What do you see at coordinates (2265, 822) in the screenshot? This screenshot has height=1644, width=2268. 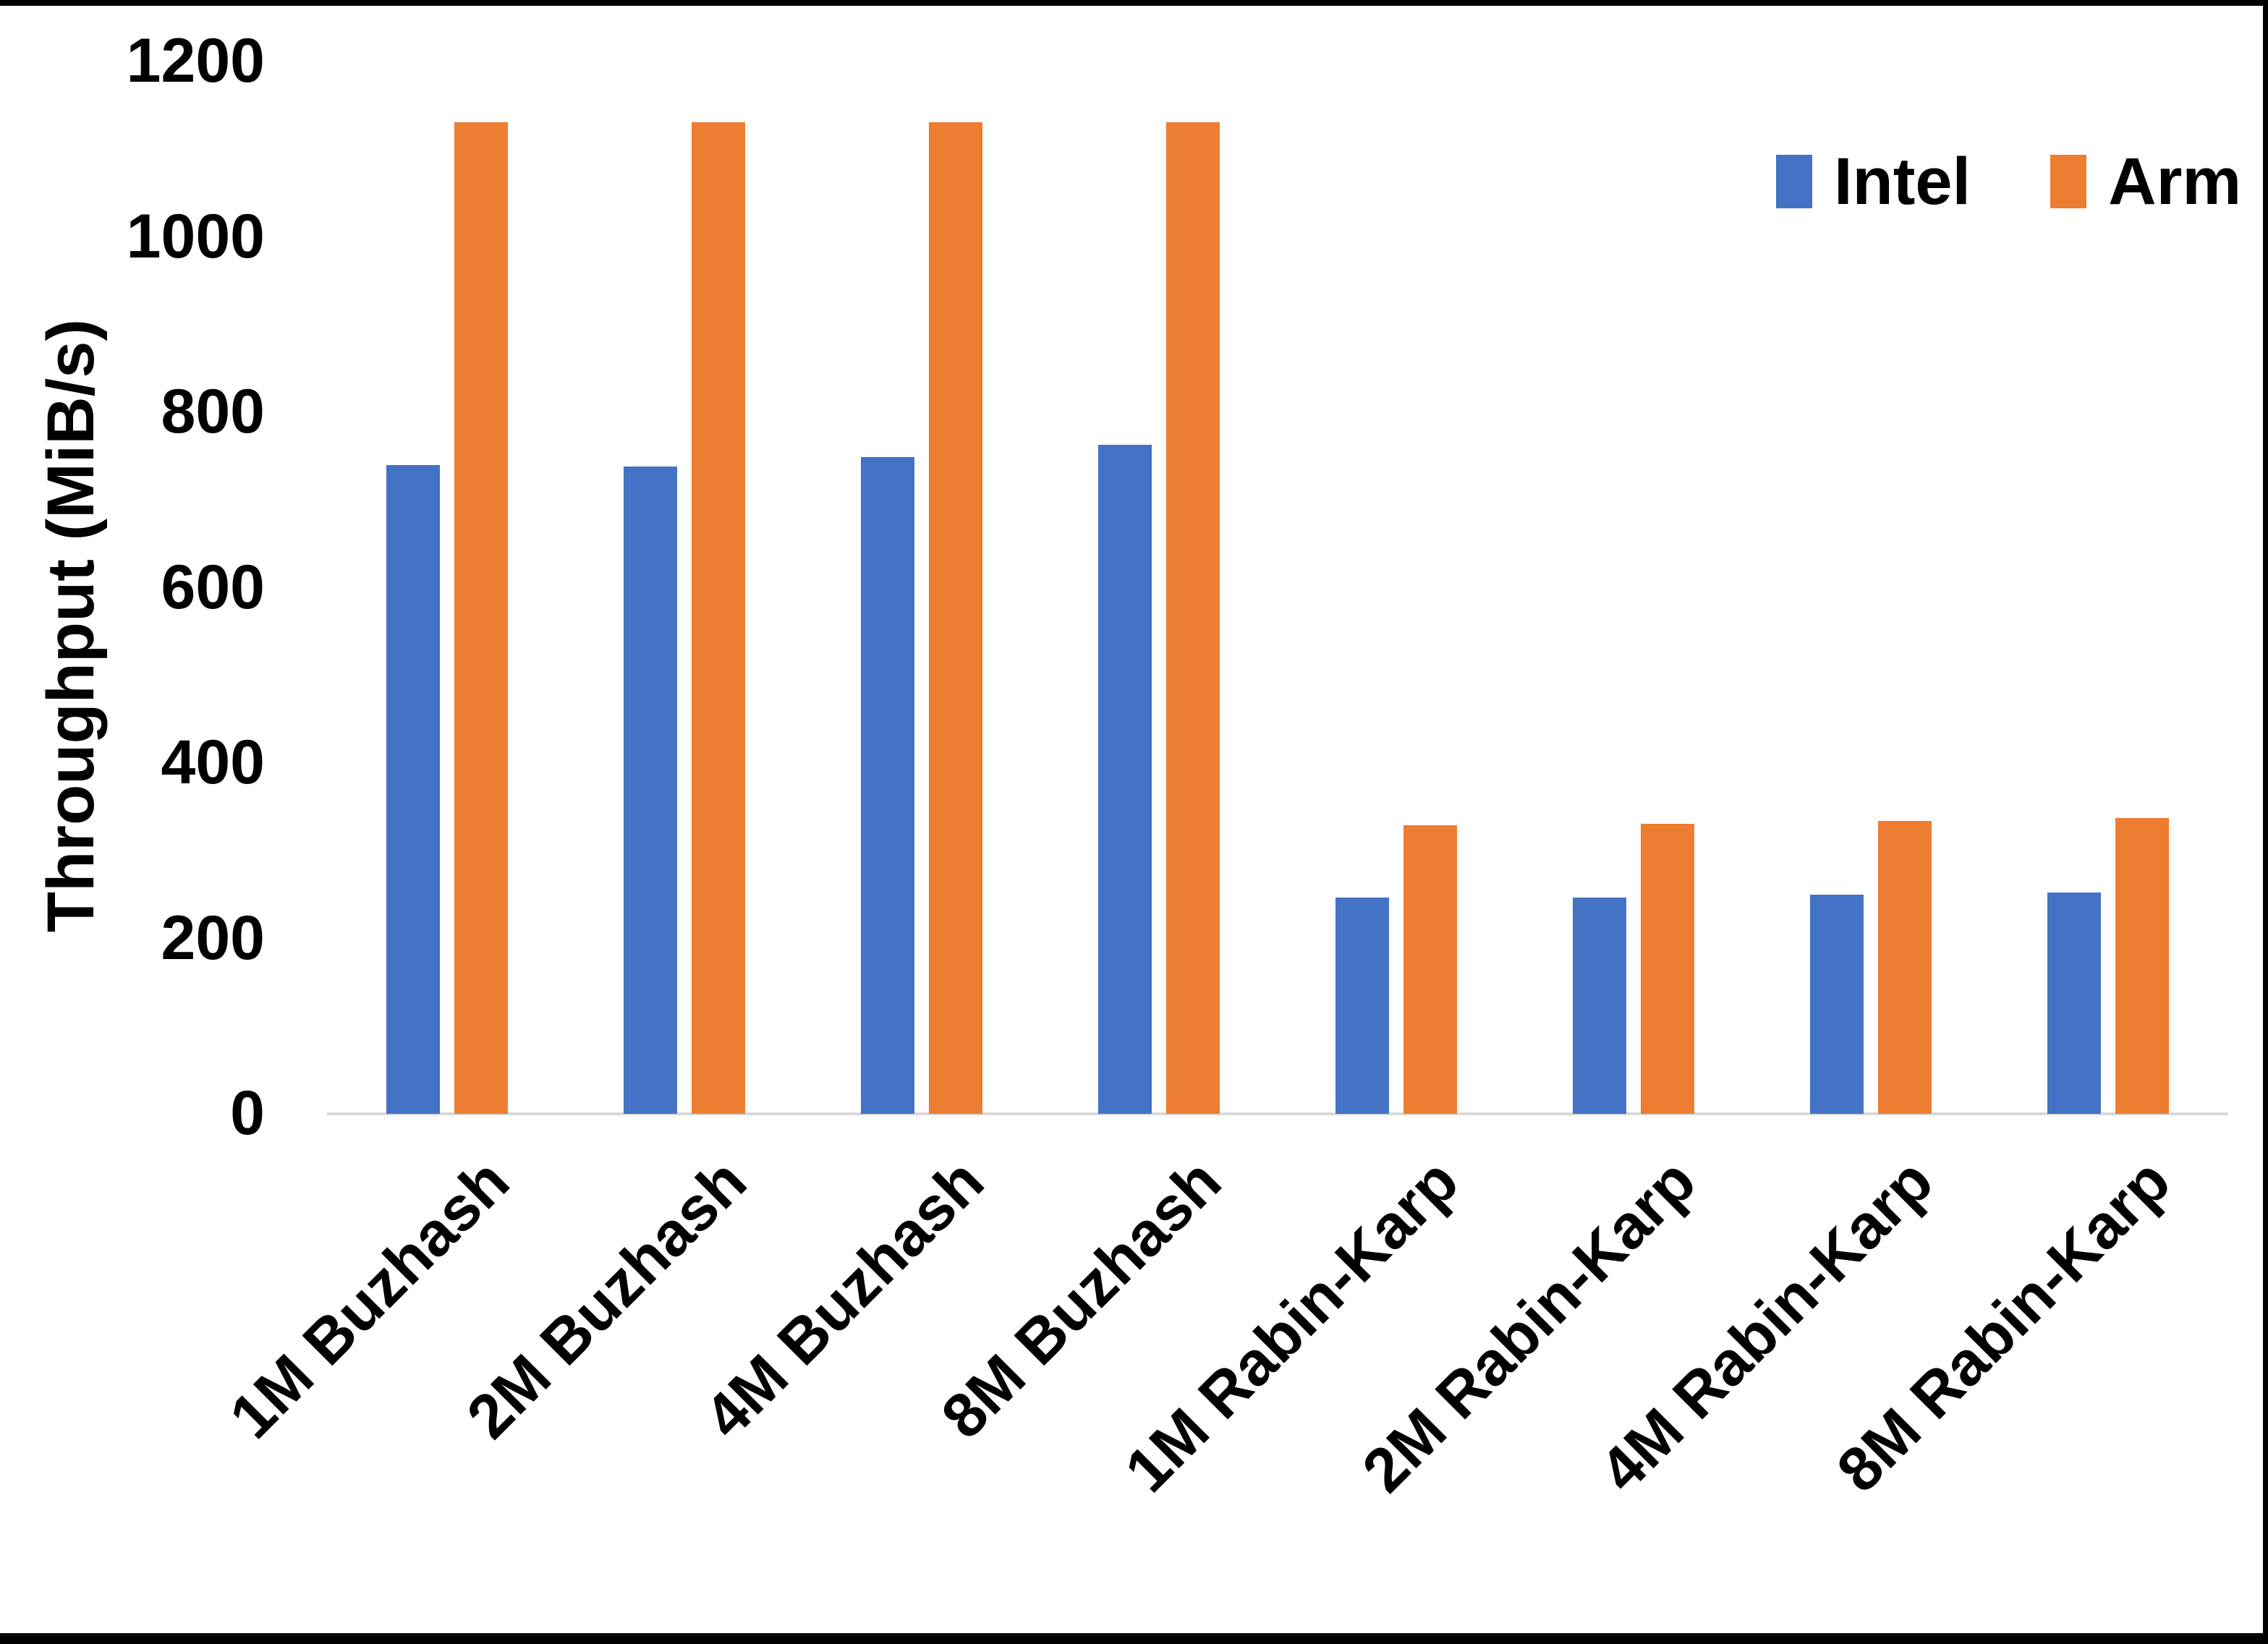 I see `window-border-right` at bounding box center [2265, 822].